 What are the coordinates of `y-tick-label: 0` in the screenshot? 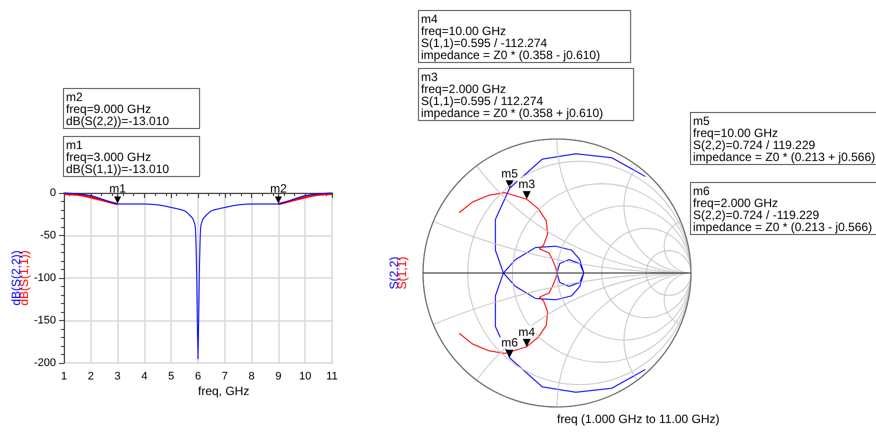 It's located at (53, 193).